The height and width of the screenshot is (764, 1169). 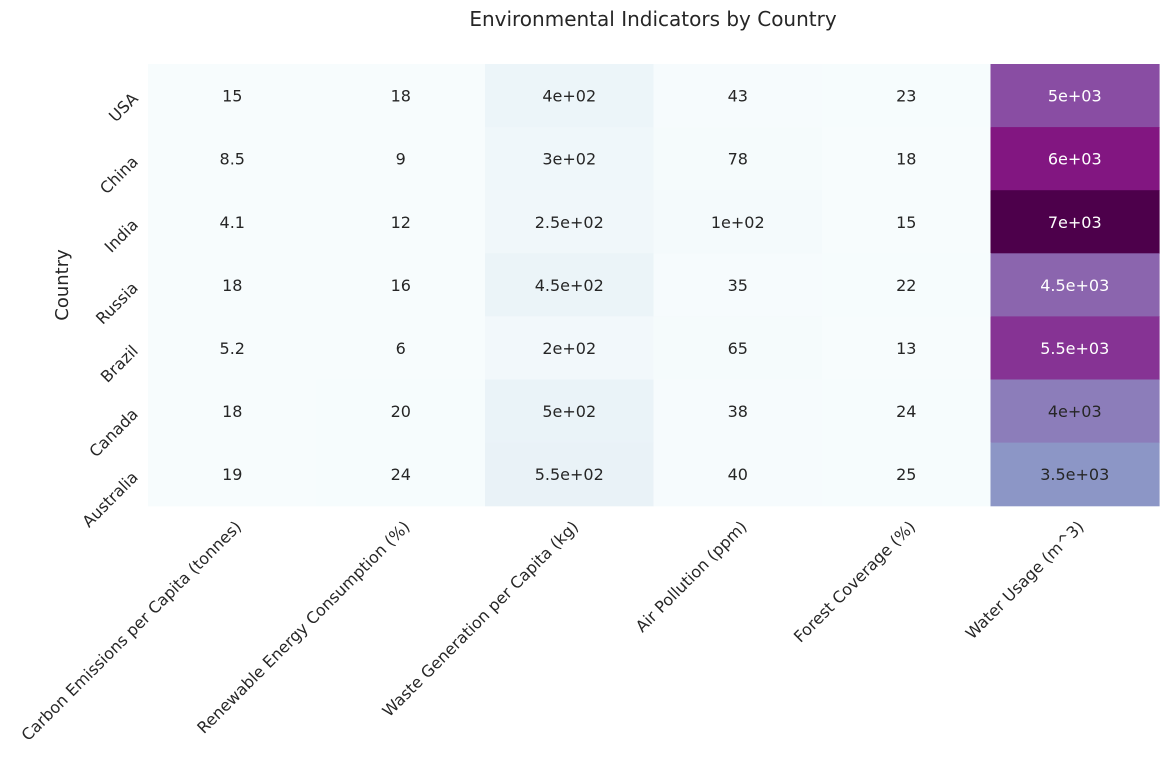 I want to click on heatmap-cell-label: 13, so click(x=906, y=348).